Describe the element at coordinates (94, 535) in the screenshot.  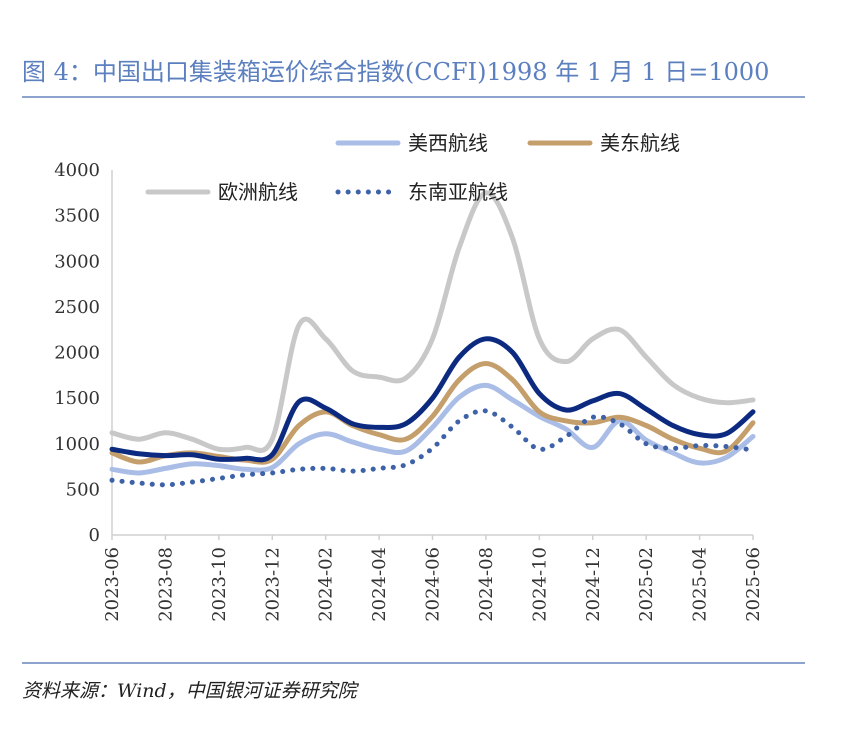
I see `y-tick-label: 0` at that location.